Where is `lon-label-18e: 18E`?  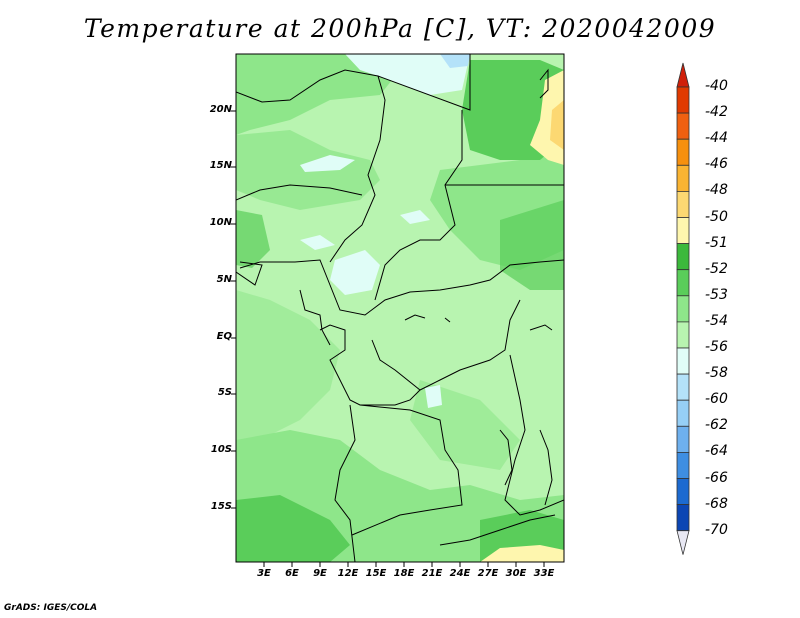 lon-label-18e: 18E is located at coordinates (404, 573).